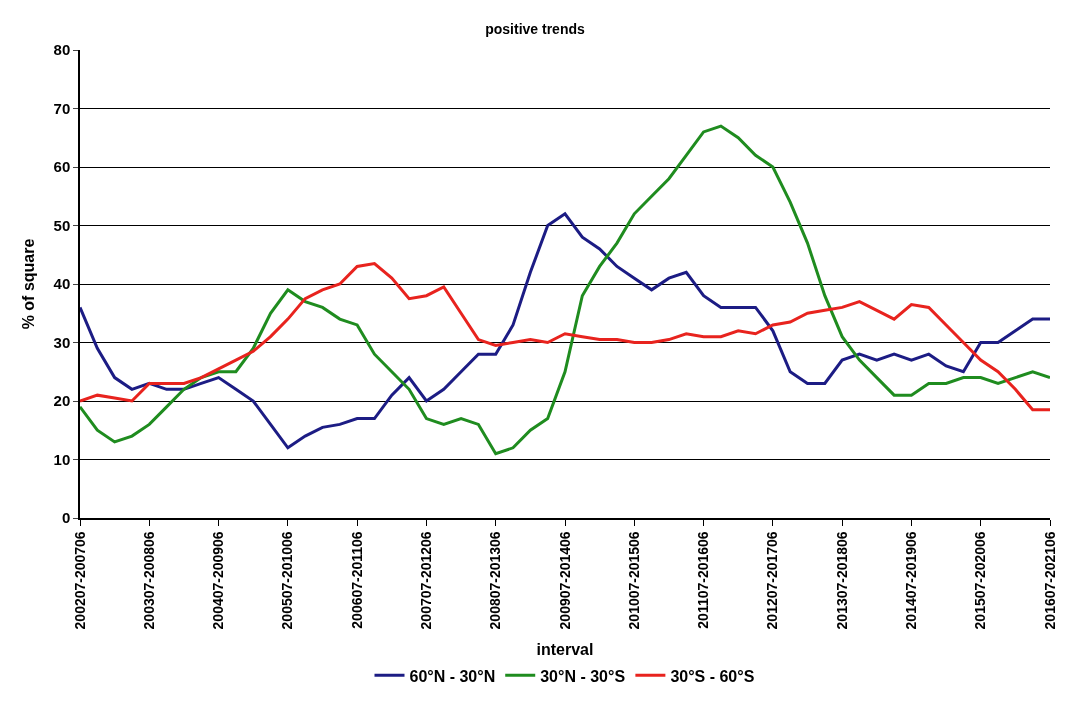 This screenshot has height=704, width=1070. Describe the element at coordinates (980, 580) in the screenshot. I see `x-tick-label: 201507-202006` at that location.